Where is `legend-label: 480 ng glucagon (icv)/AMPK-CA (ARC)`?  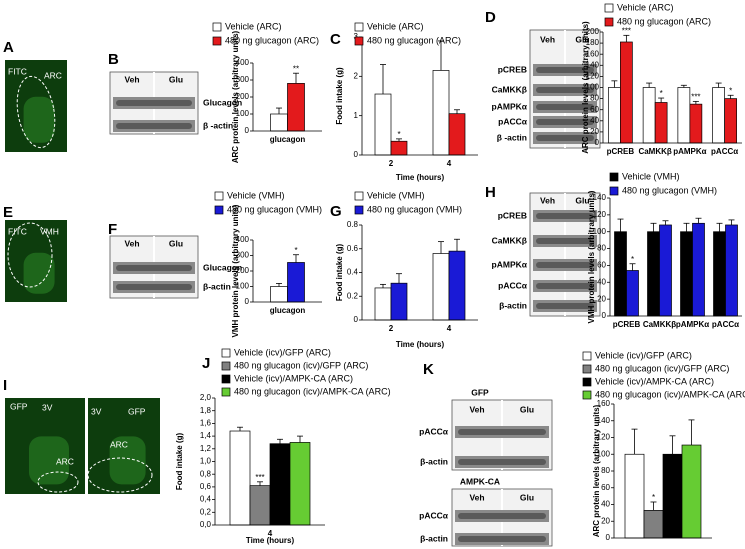 legend-label: 480 ng glucagon (icv)/AMPK-CA (ARC) is located at coordinates (312, 391).